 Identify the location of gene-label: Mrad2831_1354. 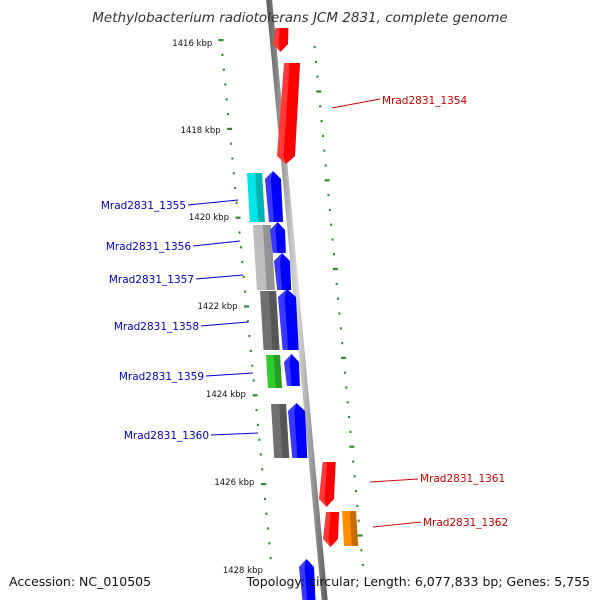
(424, 101).